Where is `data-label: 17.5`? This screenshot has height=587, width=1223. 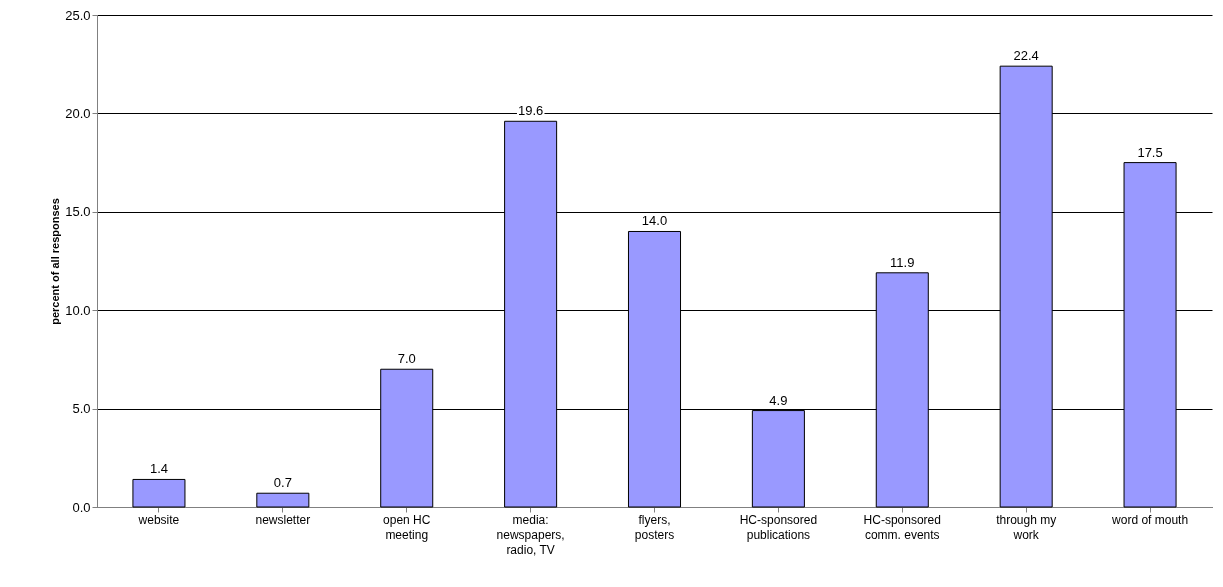
data-label: 17.5 is located at coordinates (1150, 152).